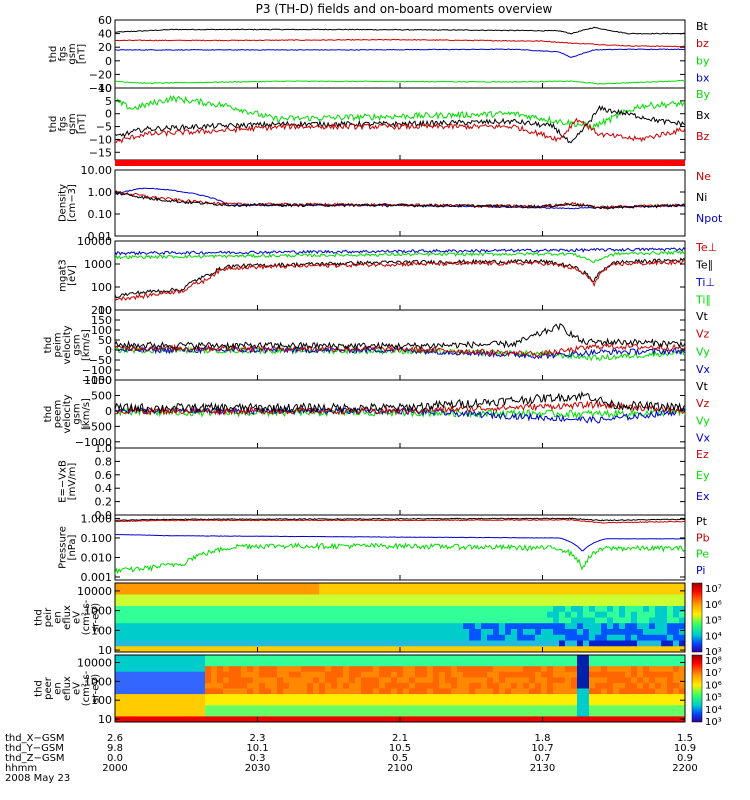 This screenshot has width=750, height=800. I want to click on tick-label: 1.0, so click(104, 448).